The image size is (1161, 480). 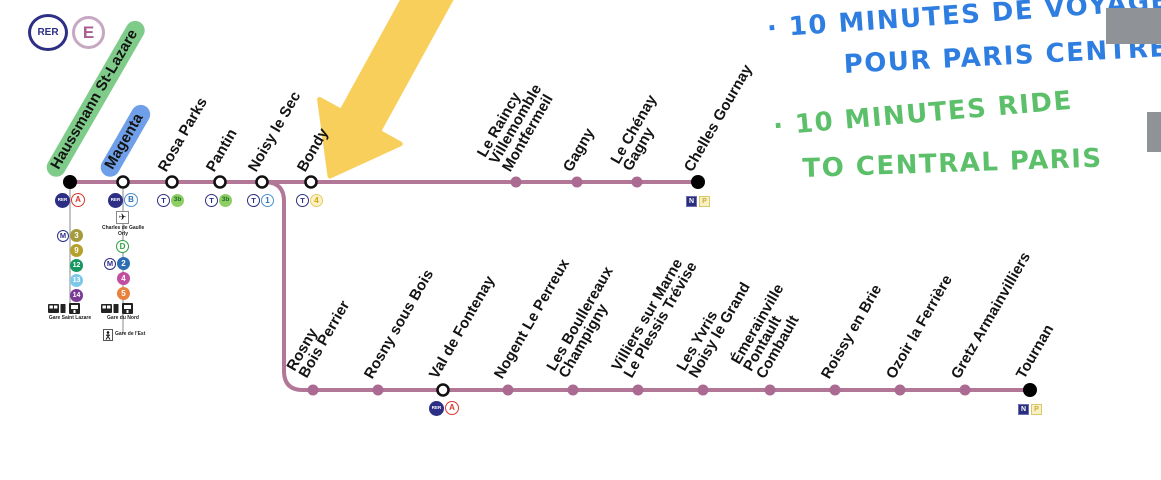 What do you see at coordinates (123, 293) in the screenshot?
I see `metro-5-icon: 5` at bounding box center [123, 293].